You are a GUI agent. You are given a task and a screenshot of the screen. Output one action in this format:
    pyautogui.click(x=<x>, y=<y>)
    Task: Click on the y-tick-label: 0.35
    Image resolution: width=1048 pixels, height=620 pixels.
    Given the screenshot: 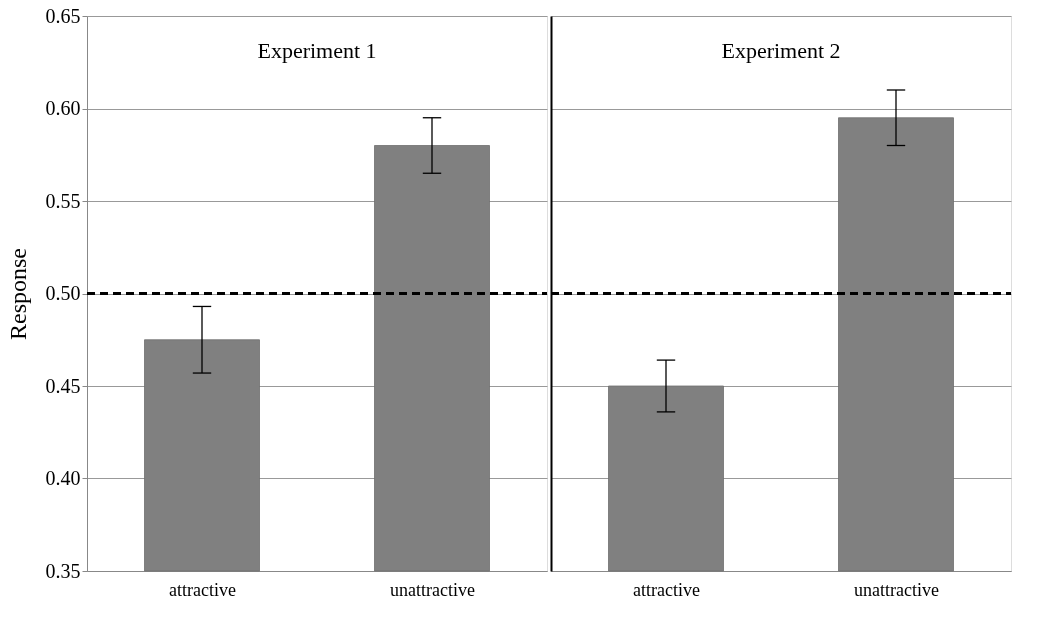 What is the action you would take?
    pyautogui.click(x=63, y=570)
    